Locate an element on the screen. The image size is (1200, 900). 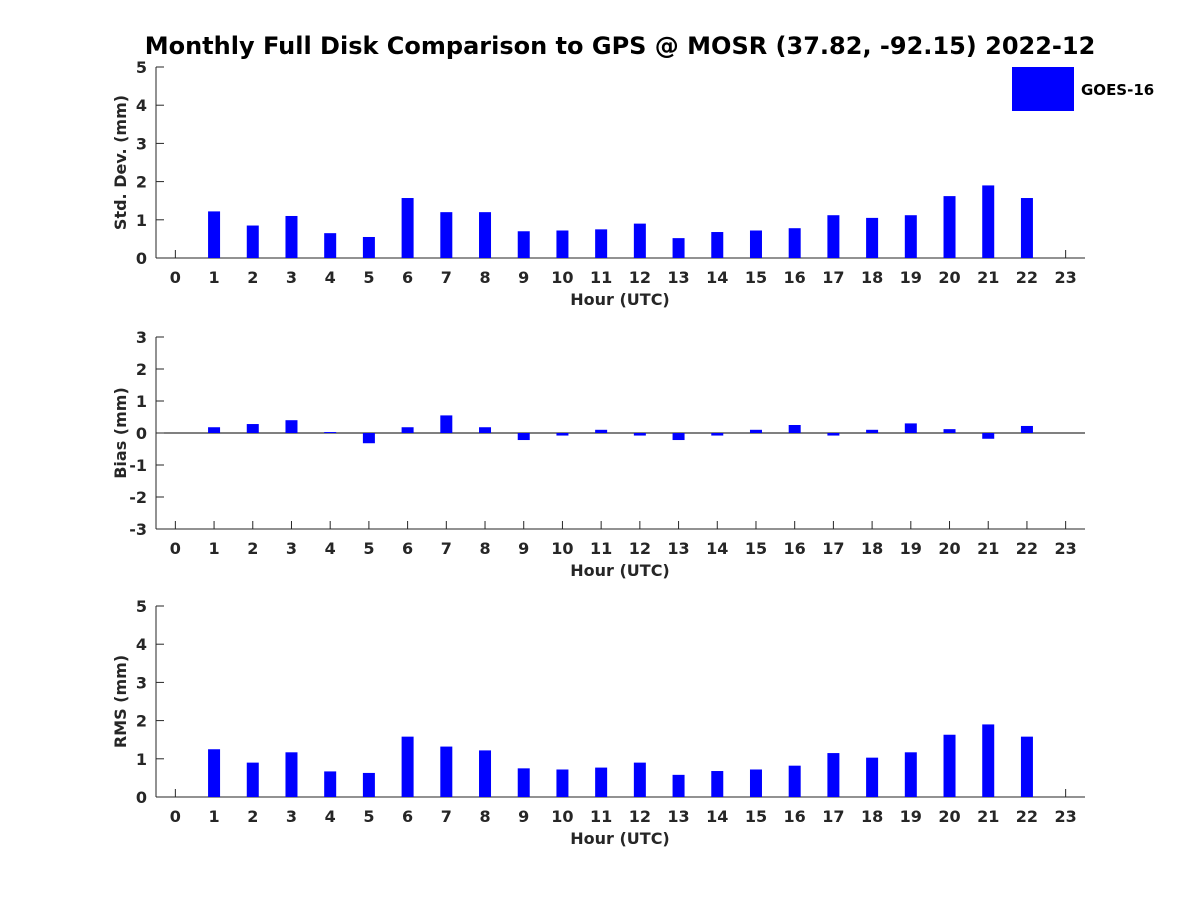
y-tick-label: 2 is located at coordinates (141, 369).